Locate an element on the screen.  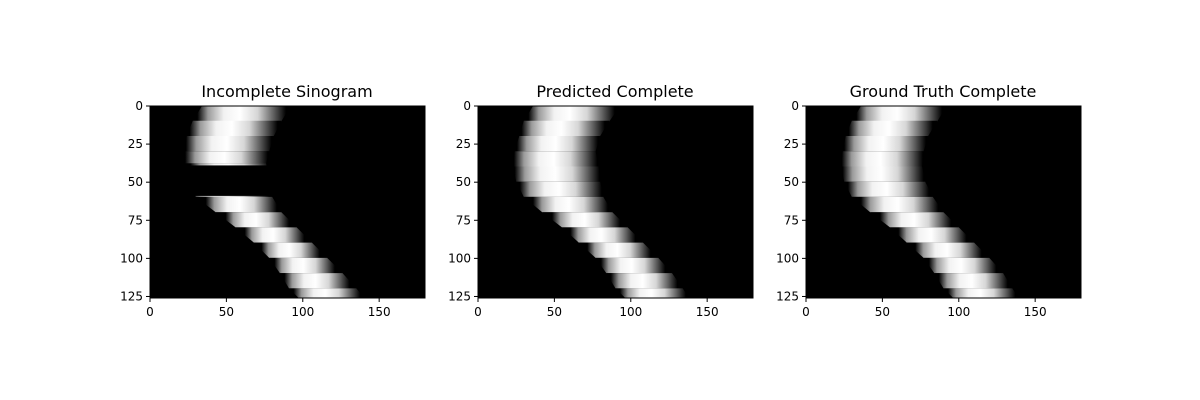
missing-angle-gap is located at coordinates (287, 180).